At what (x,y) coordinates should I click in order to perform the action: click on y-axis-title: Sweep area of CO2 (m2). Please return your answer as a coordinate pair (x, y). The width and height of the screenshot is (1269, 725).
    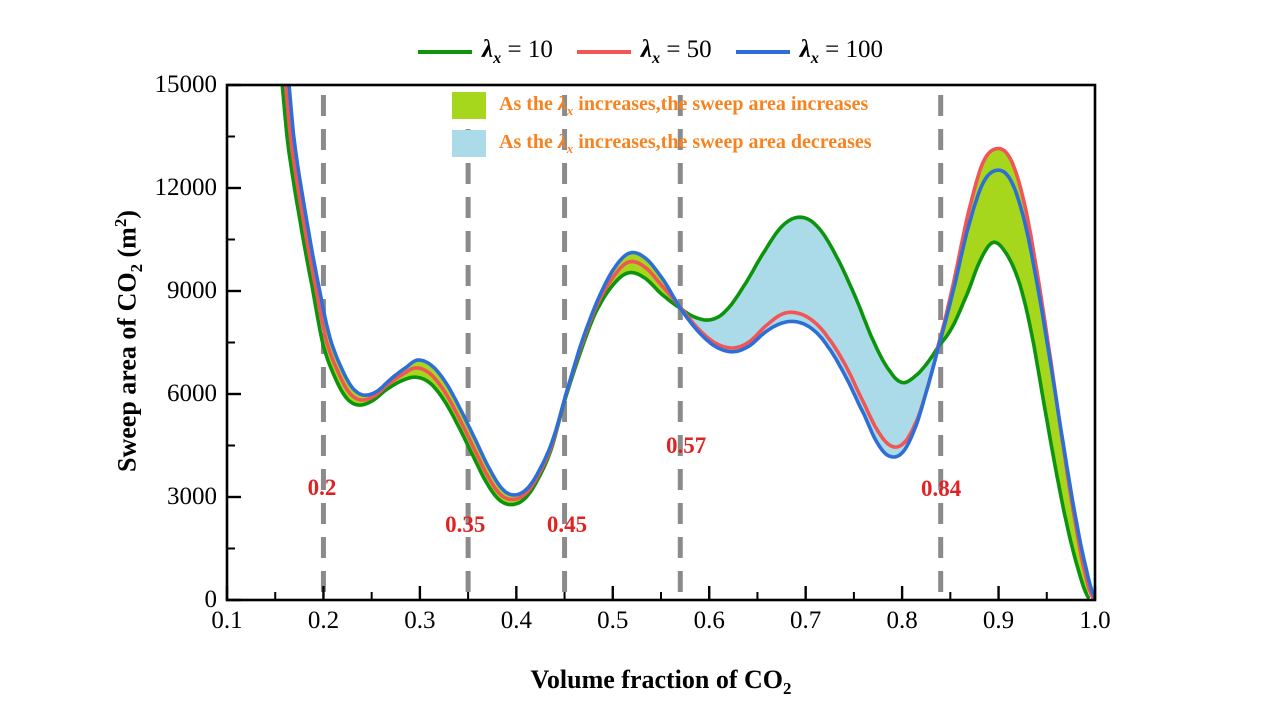
    Looking at the image, I should click on (128, 341).